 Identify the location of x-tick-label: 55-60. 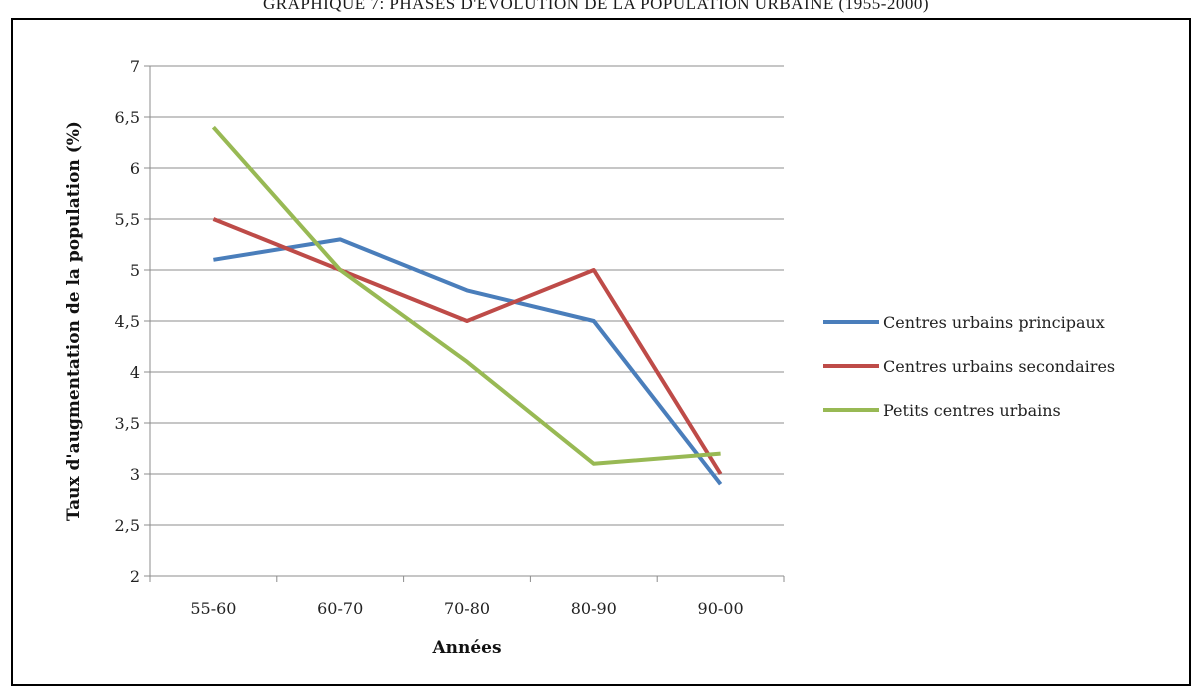
(213, 608).